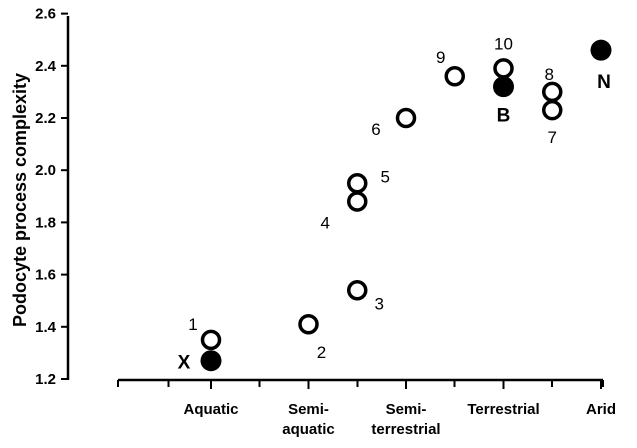 The height and width of the screenshot is (448, 637). What do you see at coordinates (45, 222) in the screenshot?
I see `y-tick-label: 1.8` at bounding box center [45, 222].